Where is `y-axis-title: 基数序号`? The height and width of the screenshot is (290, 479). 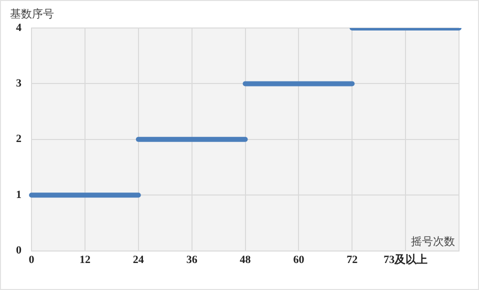 y-axis-title: 基数序号 is located at coordinates (32, 13).